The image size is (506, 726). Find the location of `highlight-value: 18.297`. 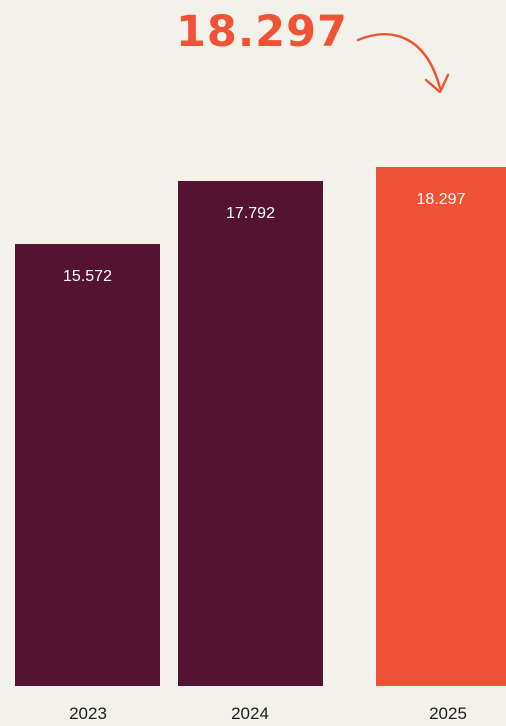

highlight-value: 18.297 is located at coordinates (262, 32).